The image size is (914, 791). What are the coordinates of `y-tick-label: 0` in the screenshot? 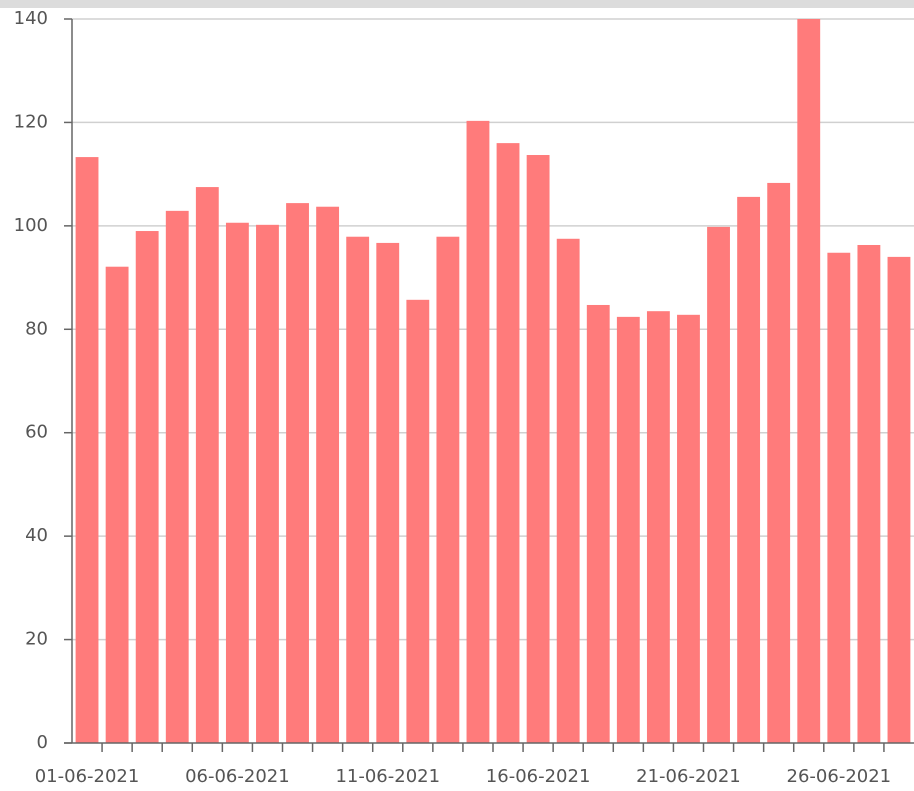 It's located at (42, 742).